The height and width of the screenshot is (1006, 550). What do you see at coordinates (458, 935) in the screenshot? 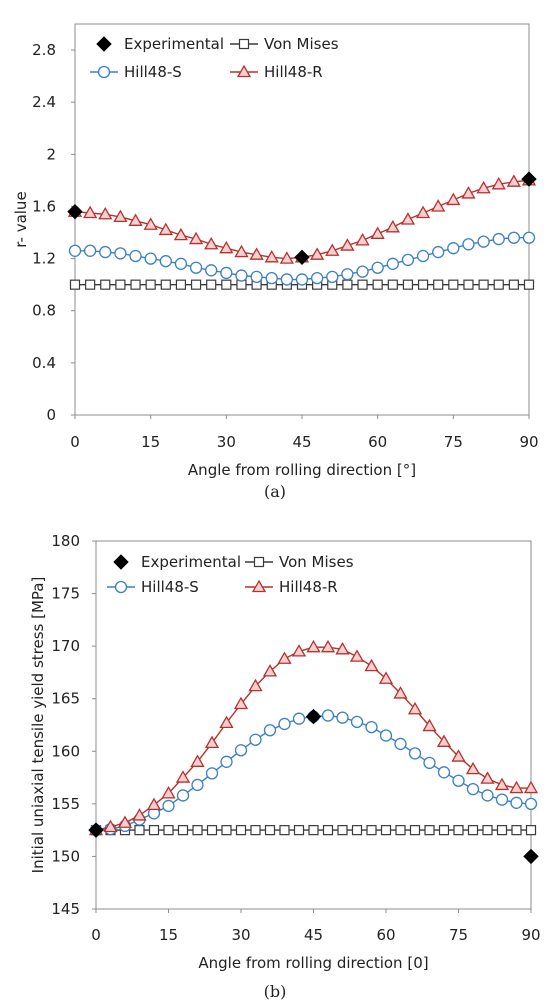
I see `x-tick-label: 75` at bounding box center [458, 935].